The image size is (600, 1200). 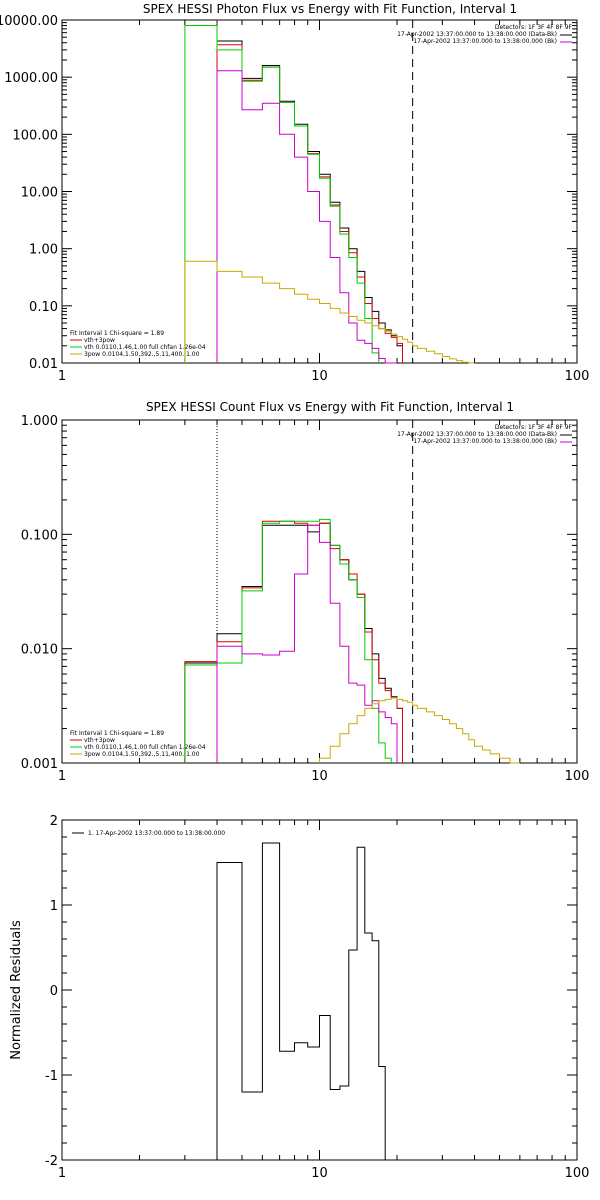 What do you see at coordinates (43, 250) in the screenshot?
I see `y-tick-label: 1.00` at bounding box center [43, 250].